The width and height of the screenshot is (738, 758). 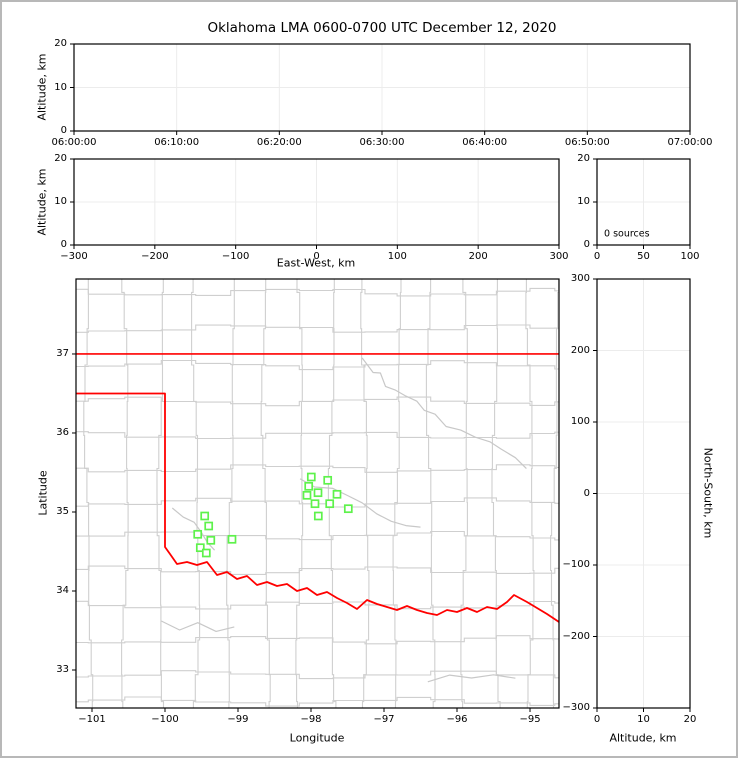 I want to click on ew-axis-tick-label: −200, so click(x=155, y=256).